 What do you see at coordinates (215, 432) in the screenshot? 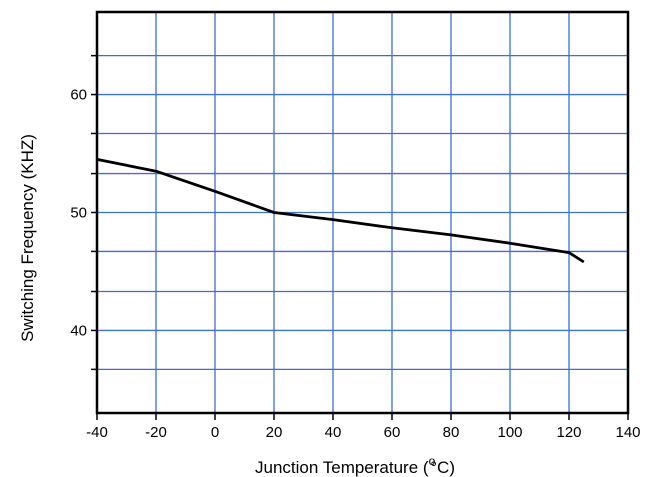
I see `x-tick-label: 0` at bounding box center [215, 432].